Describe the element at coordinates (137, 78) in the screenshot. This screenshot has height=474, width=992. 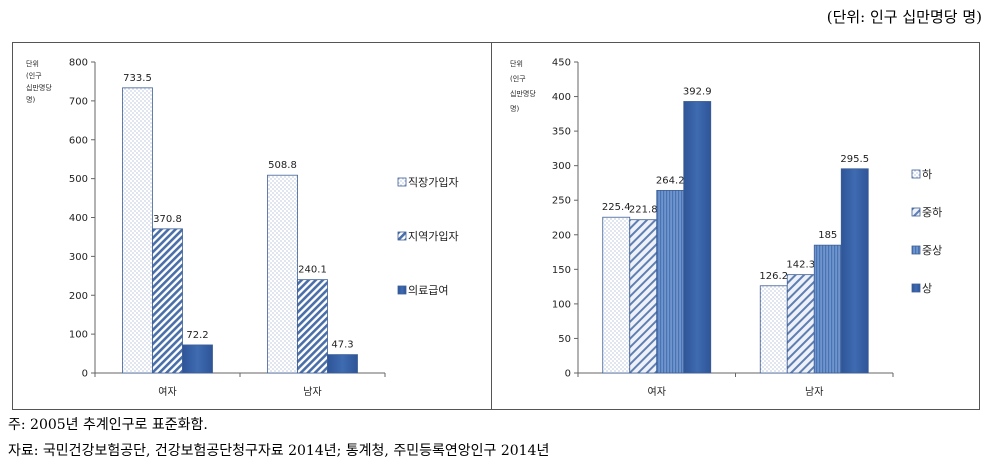
I see `data-label-0-0-0: 733.5` at that location.